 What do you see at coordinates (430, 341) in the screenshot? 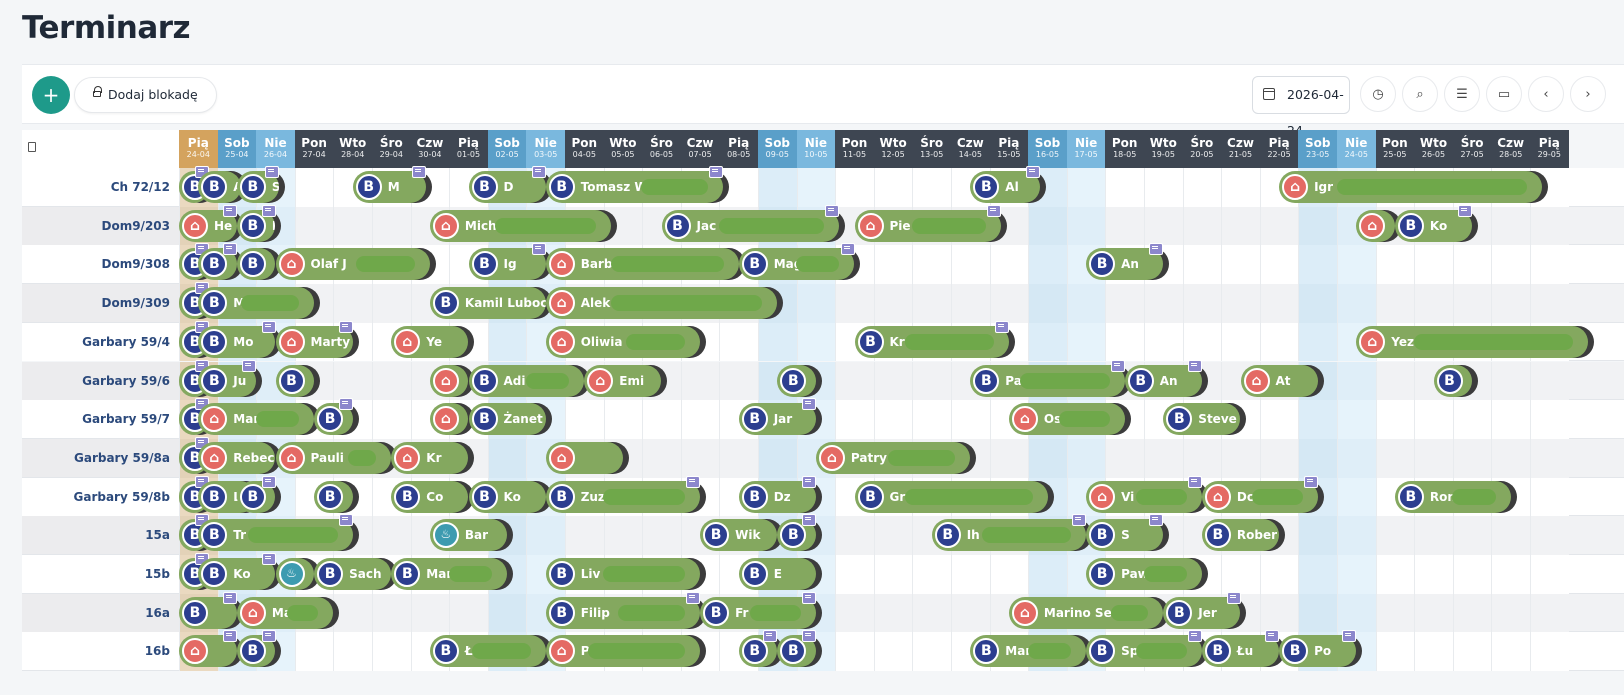
I see `booking-bar: ⌂ Ye` at bounding box center [430, 341].